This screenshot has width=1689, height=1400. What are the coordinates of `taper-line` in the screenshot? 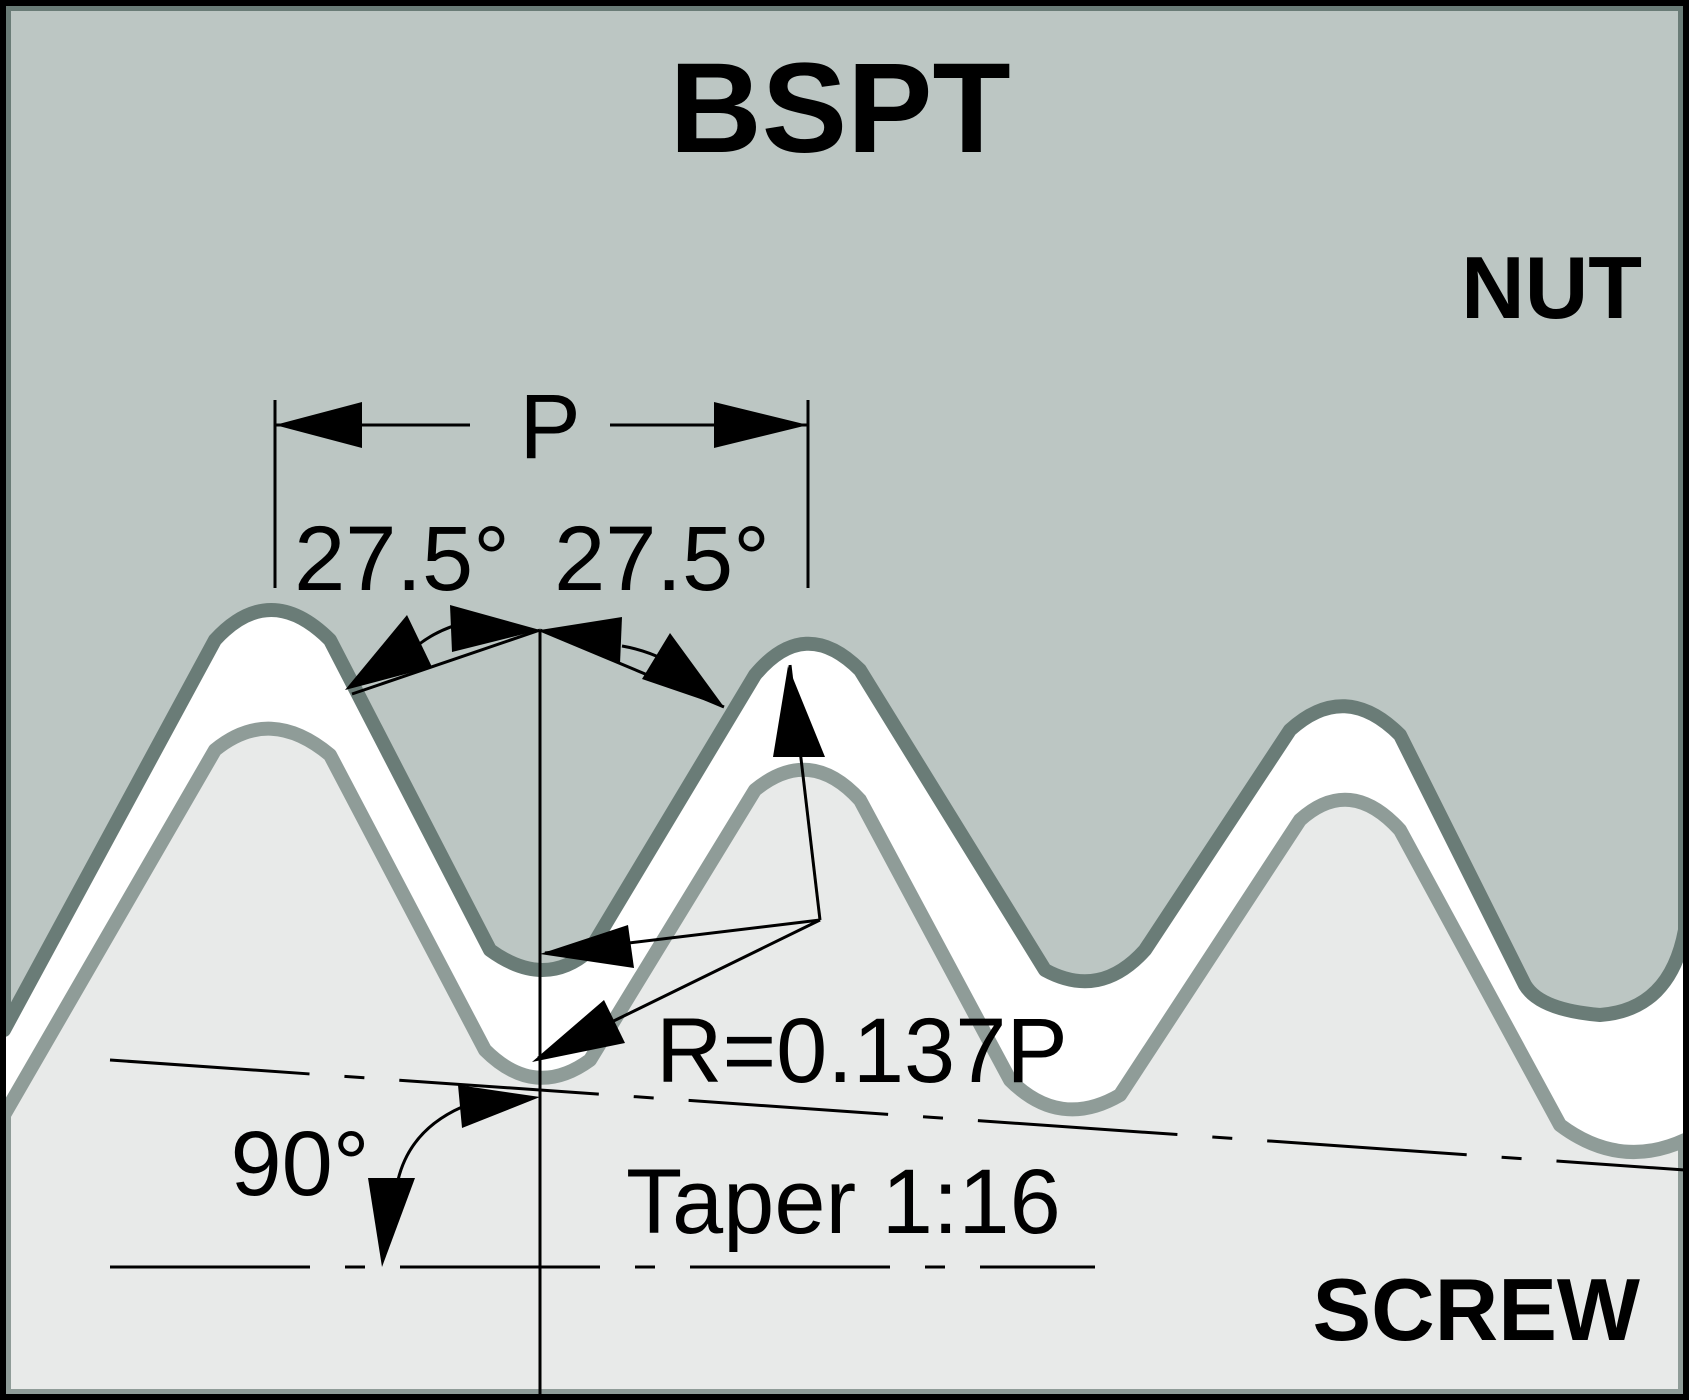 It's located at (897, 1115).